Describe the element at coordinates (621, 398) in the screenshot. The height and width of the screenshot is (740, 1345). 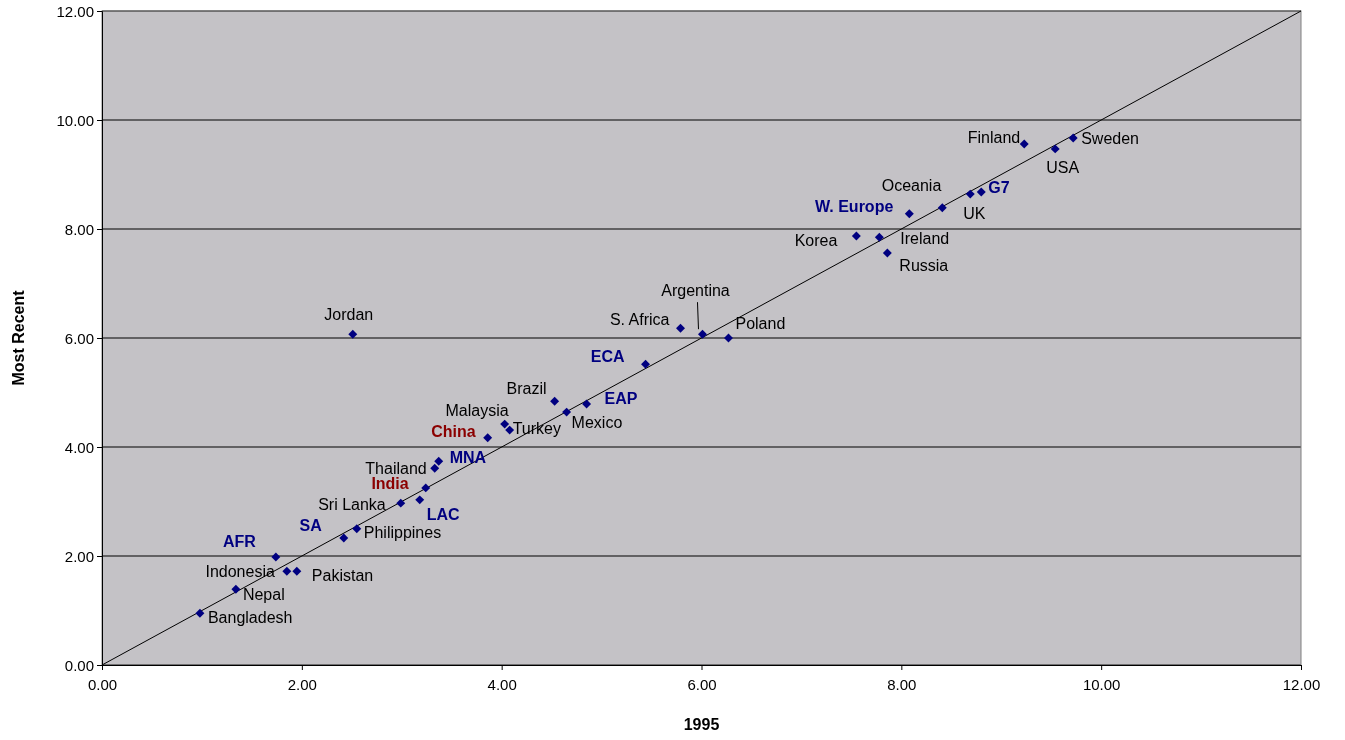
I see `annotation: EAP` at that location.